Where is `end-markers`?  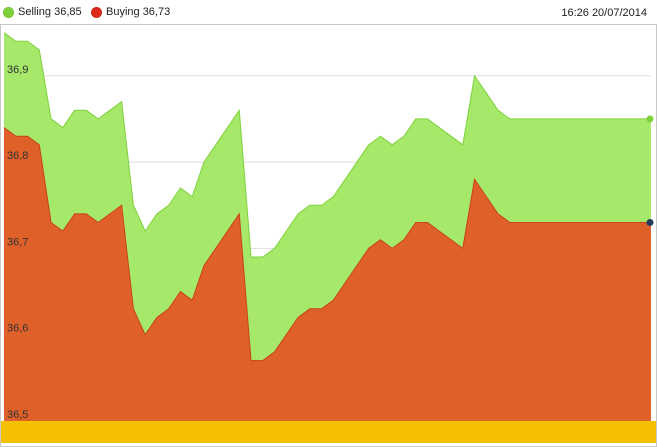
end-markers is located at coordinates (650, 170).